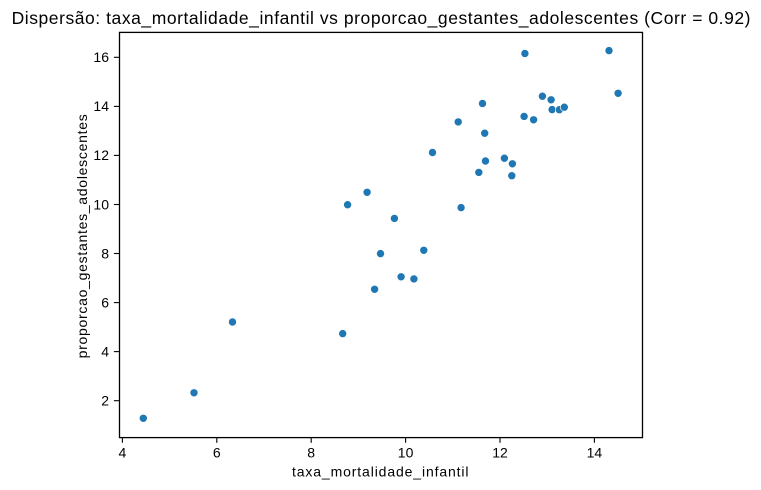  Describe the element at coordinates (101, 57) in the screenshot. I see `svg-text: 16` at that location.